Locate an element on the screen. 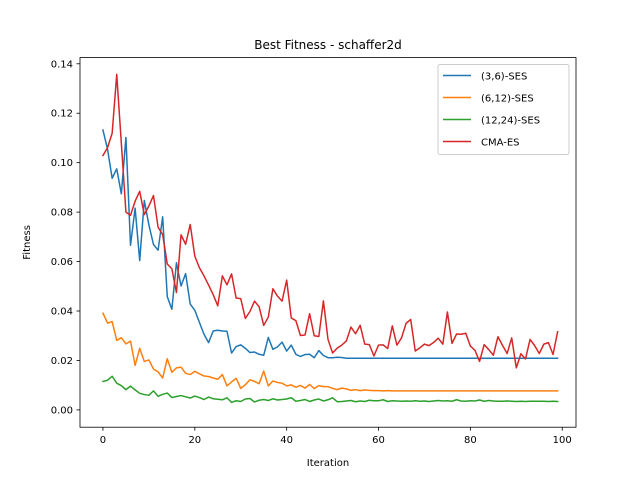 The height and width of the screenshot is (480, 640). y-tick-label: 0.04 is located at coordinates (62, 312).